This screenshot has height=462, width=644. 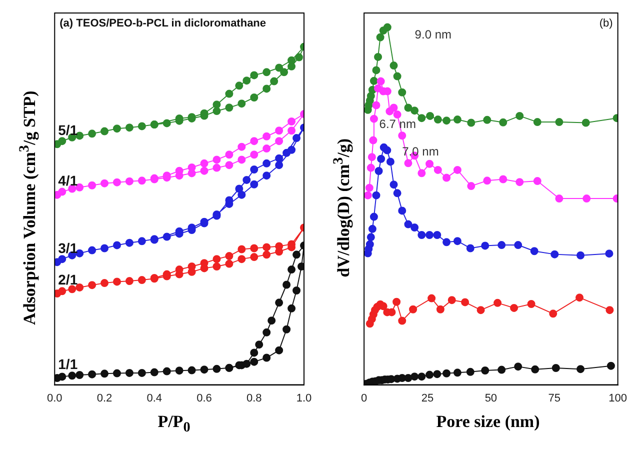 I want to click on series-label: 1/1, so click(x=68, y=364).